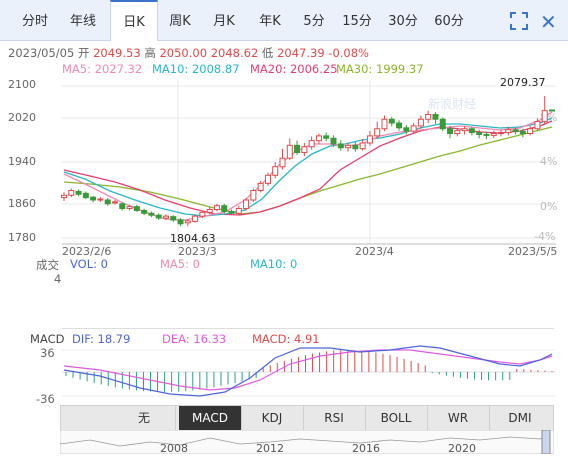 Image resolution: width=568 pixels, height=464 pixels. What do you see at coordinates (366, 448) in the screenshot?
I see `navigator-year-2016: 2016` at bounding box center [366, 448].